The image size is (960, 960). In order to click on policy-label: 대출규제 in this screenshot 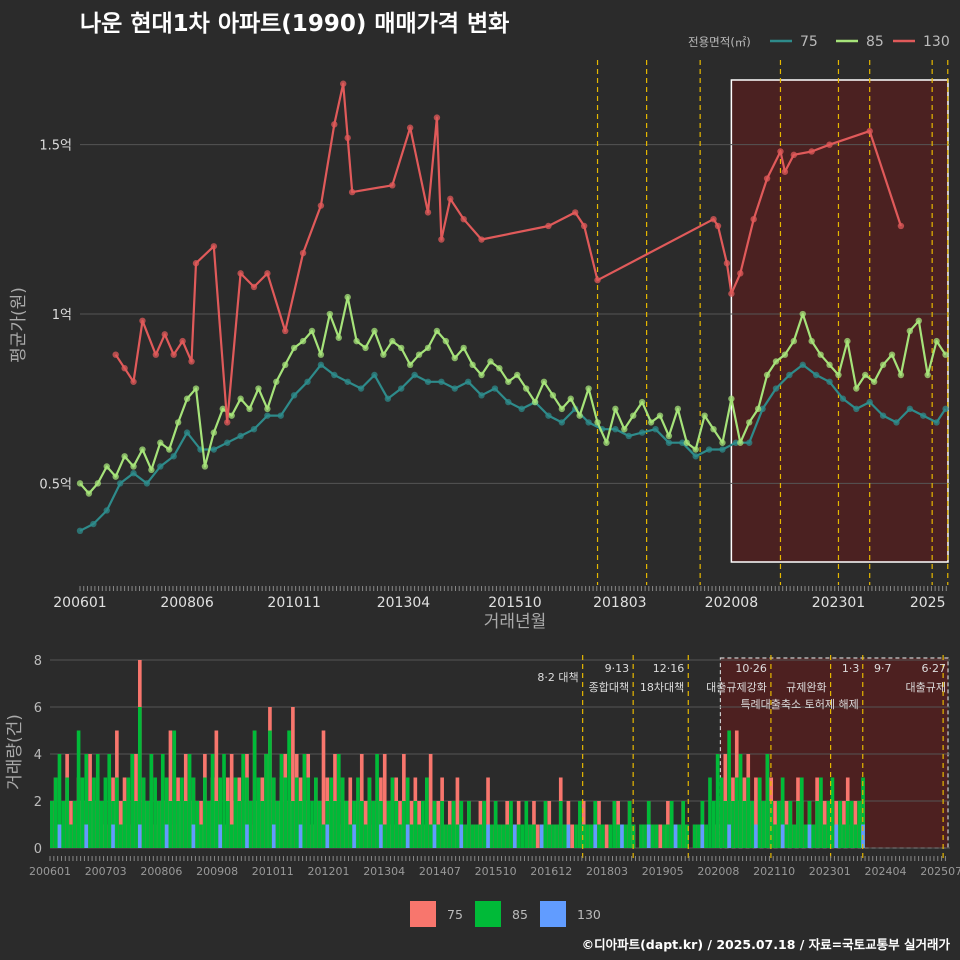, I will do `click(926, 687)`.